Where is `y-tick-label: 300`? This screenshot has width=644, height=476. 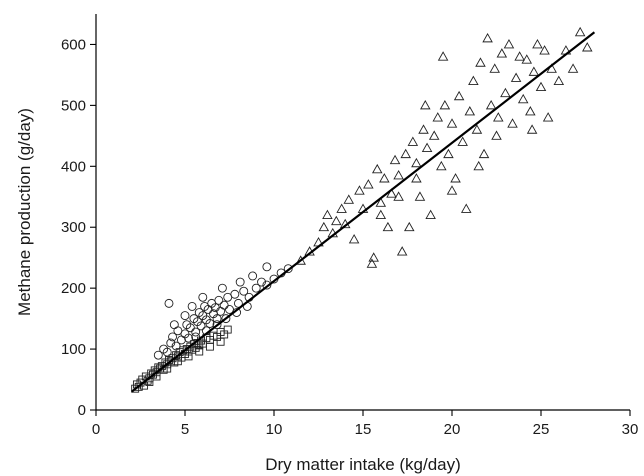
y-tick-label: 300 is located at coordinates (73, 227).